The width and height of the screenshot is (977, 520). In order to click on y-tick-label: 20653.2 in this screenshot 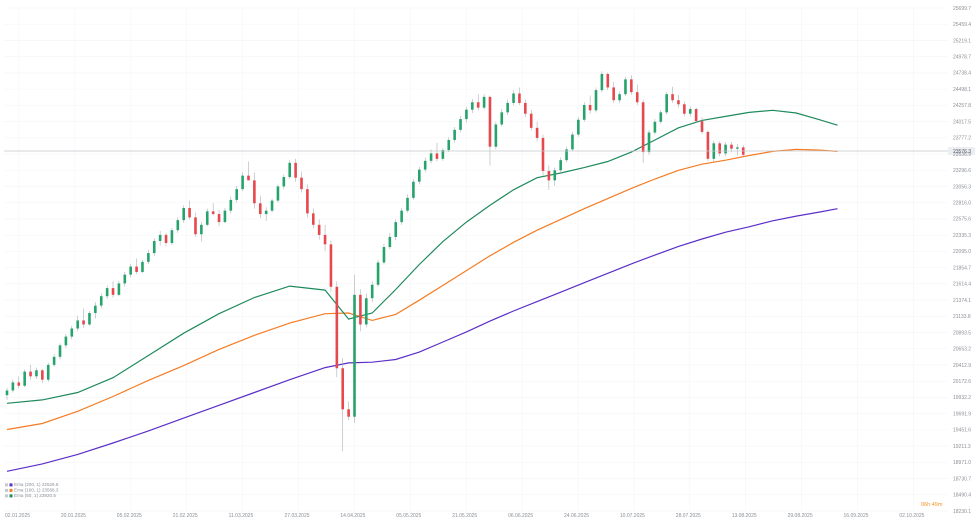, I will do `click(962, 350)`.